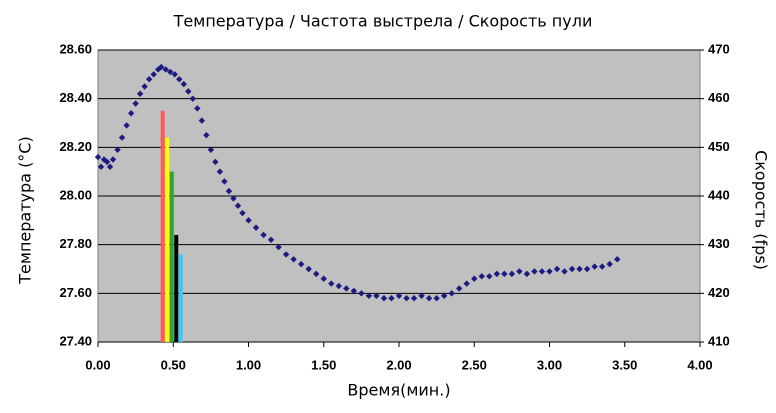 This screenshot has height=413, width=776. I want to click on x-tick-label: 4.00, so click(699, 364).